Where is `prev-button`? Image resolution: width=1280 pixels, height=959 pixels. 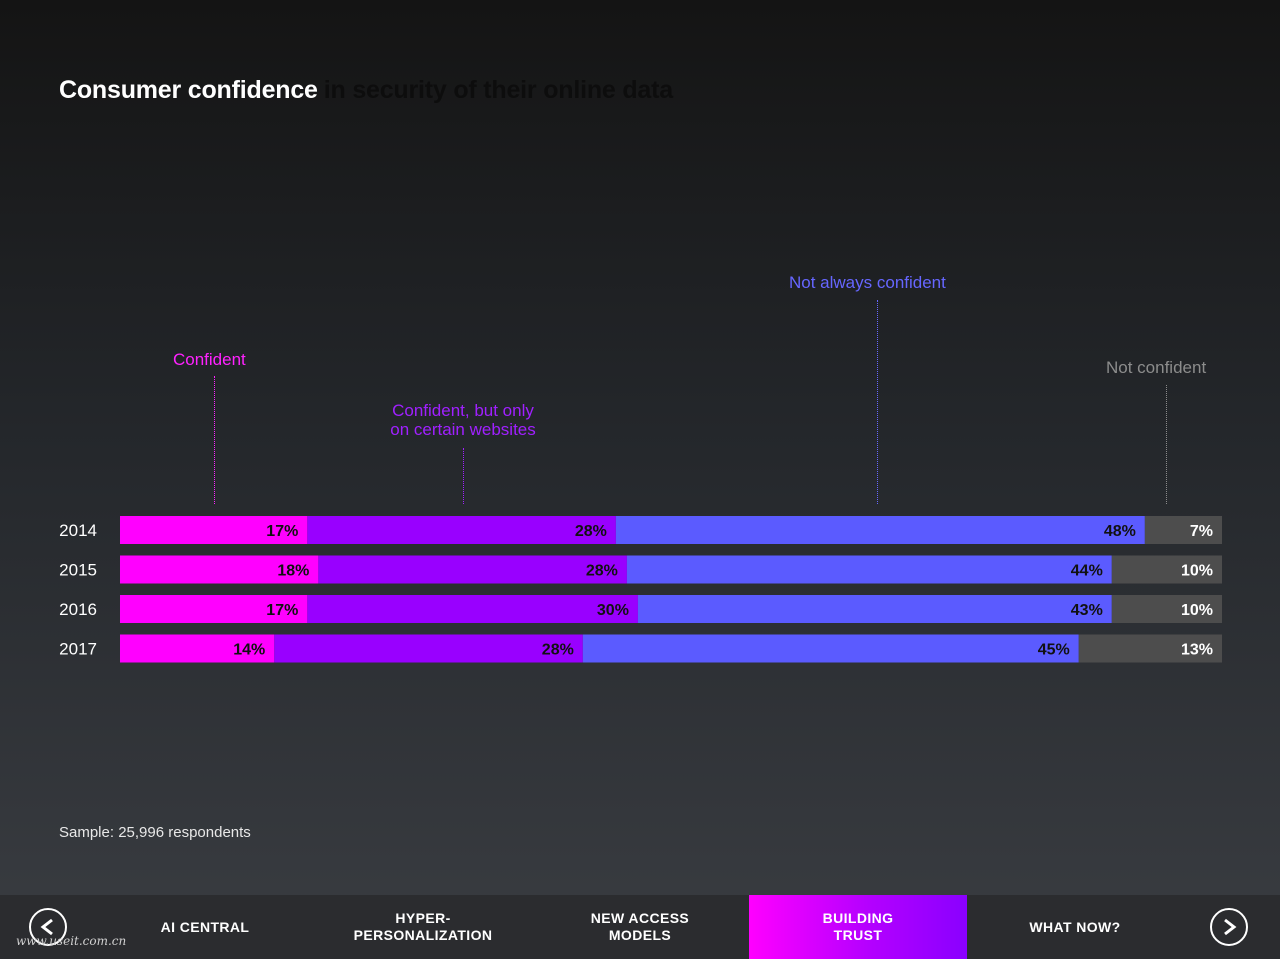 prev-button is located at coordinates (48, 927).